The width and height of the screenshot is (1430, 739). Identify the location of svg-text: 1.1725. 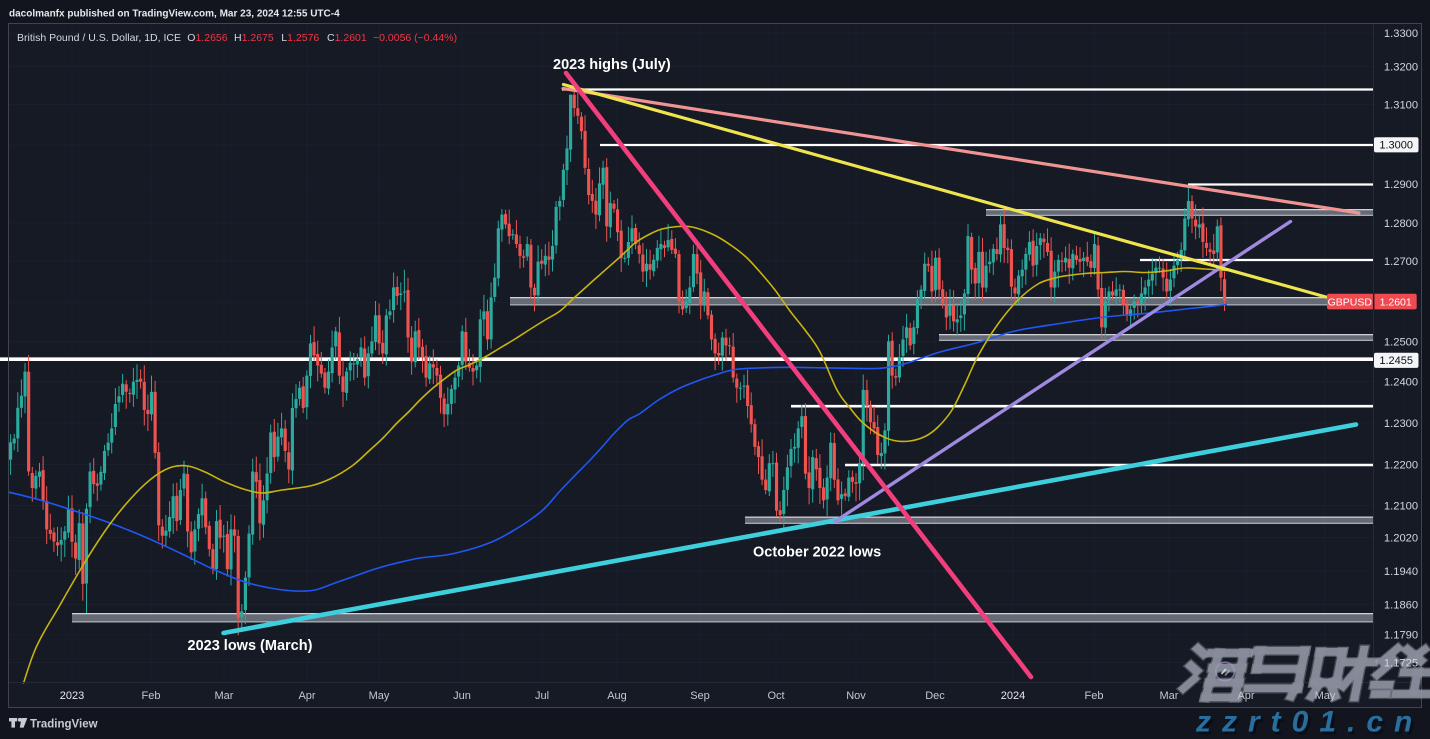
(1401, 663).